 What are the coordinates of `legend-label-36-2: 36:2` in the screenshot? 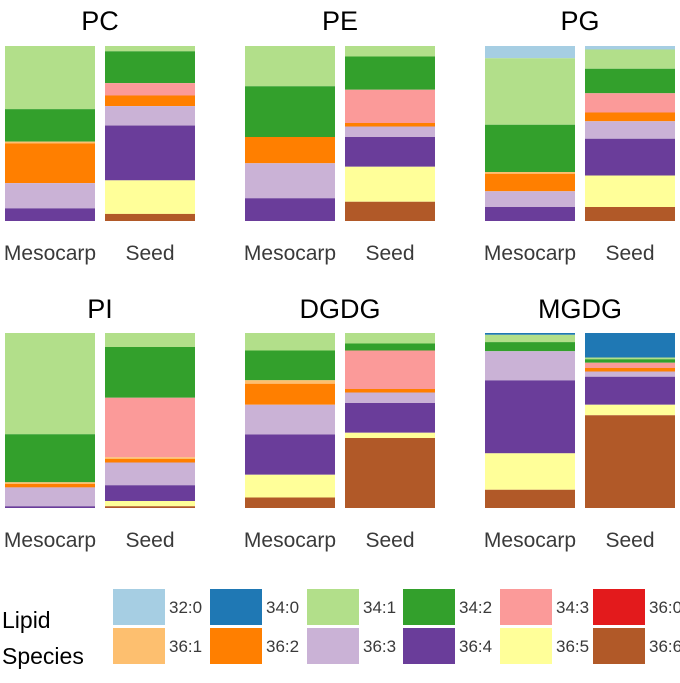 It's located at (282, 646).